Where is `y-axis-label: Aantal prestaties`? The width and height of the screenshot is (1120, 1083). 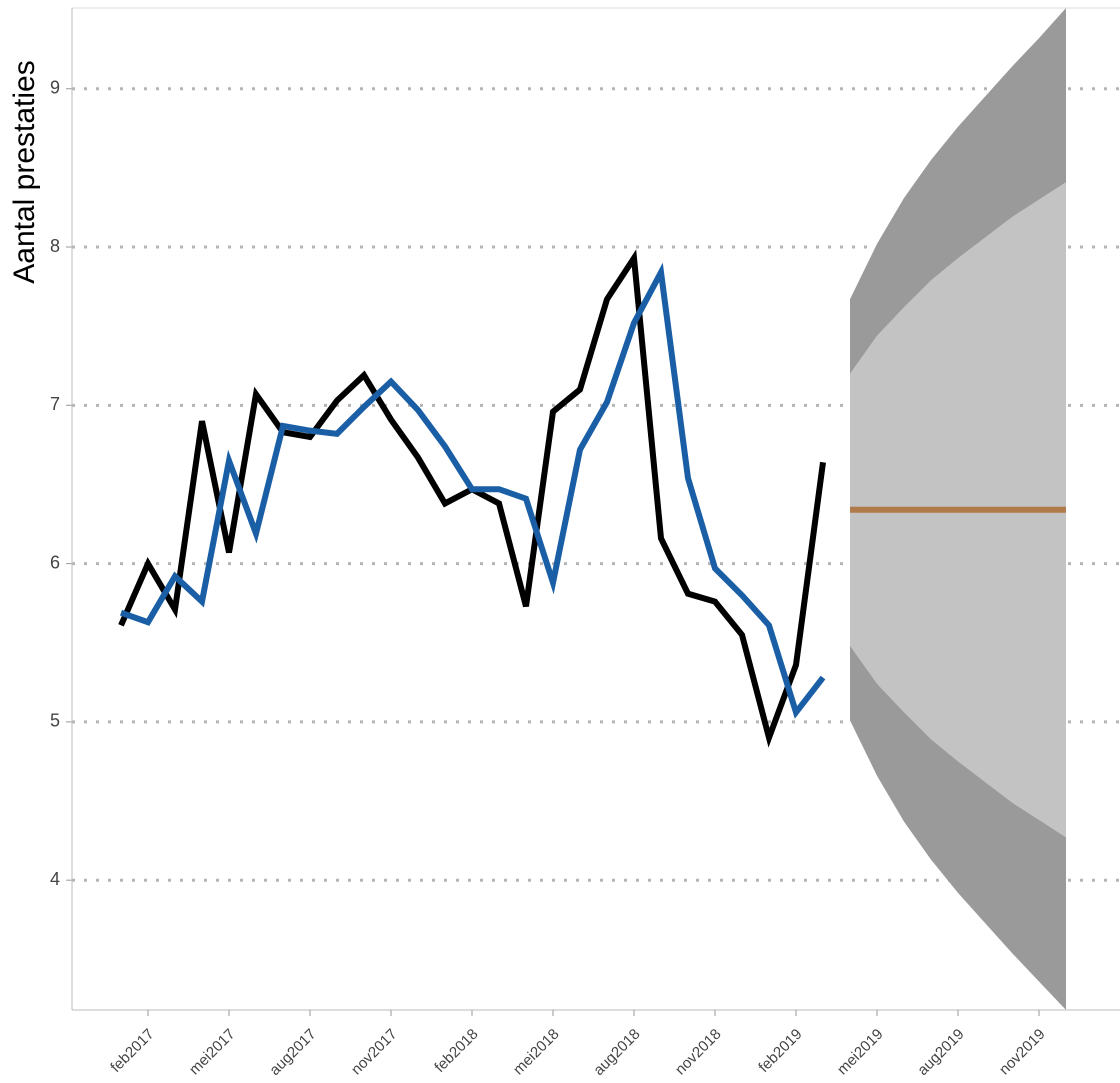 y-axis-label: Aantal prestaties is located at coordinates (24, 171).